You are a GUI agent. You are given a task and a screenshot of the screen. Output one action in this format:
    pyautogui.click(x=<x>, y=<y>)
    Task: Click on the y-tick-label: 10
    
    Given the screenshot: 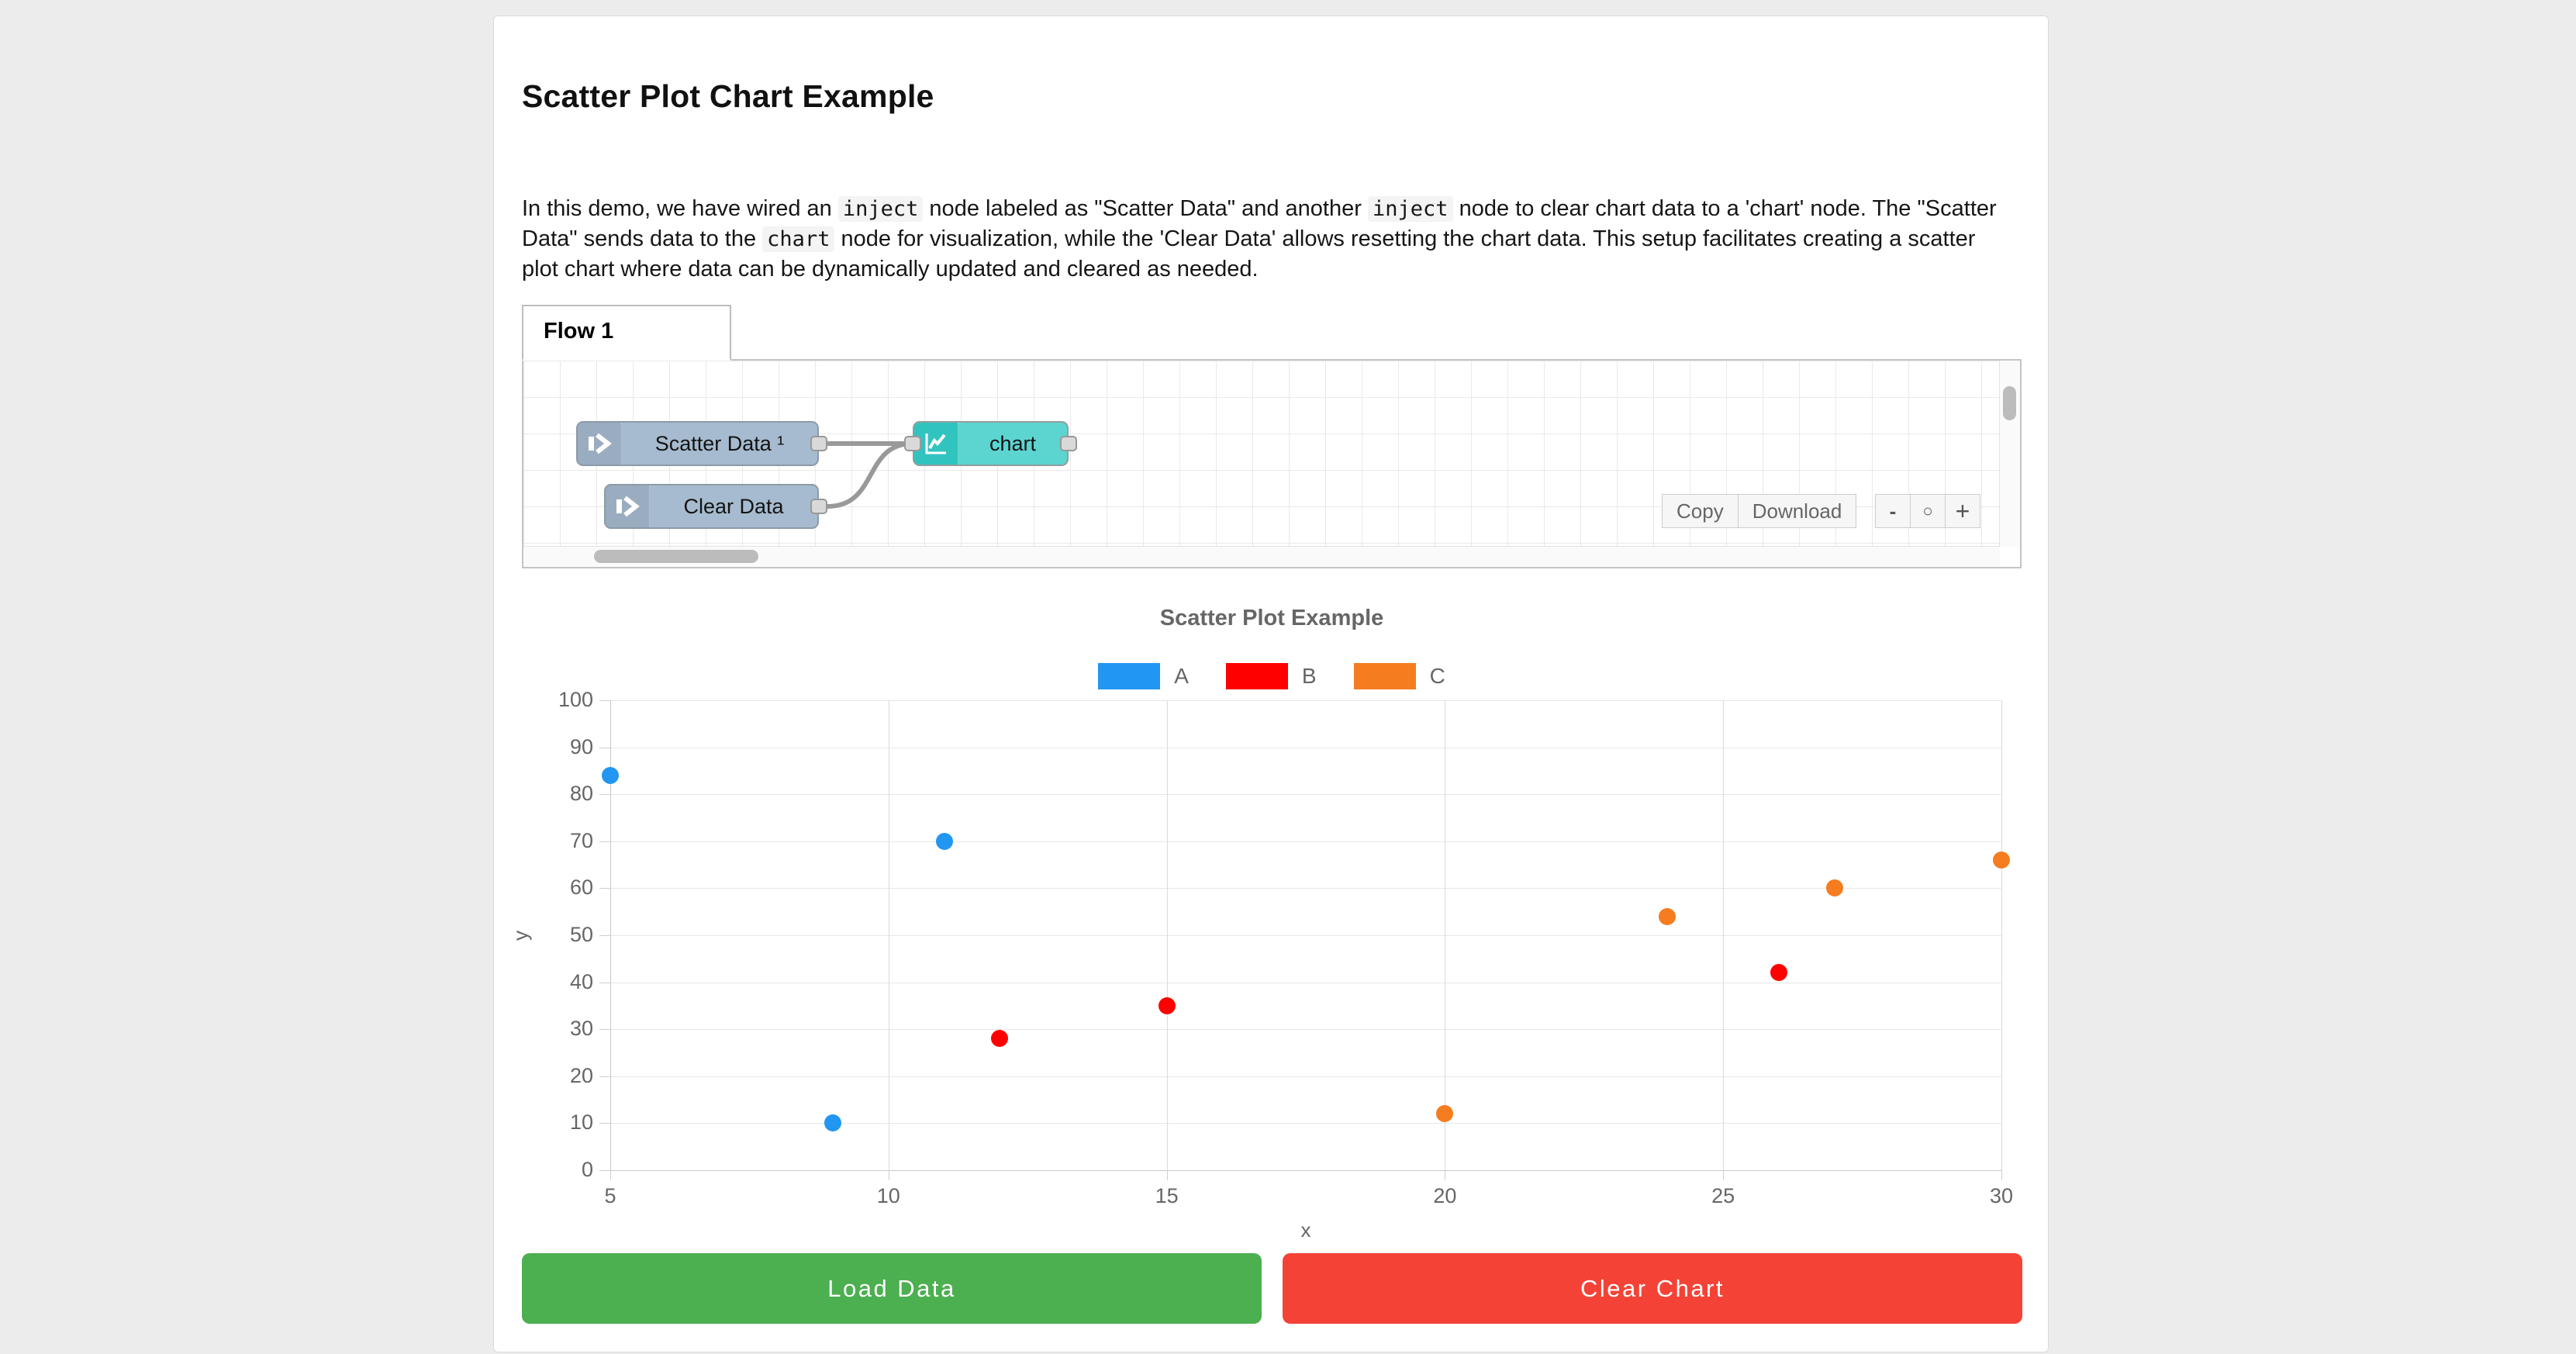 What is the action you would take?
    pyautogui.click(x=581, y=1122)
    